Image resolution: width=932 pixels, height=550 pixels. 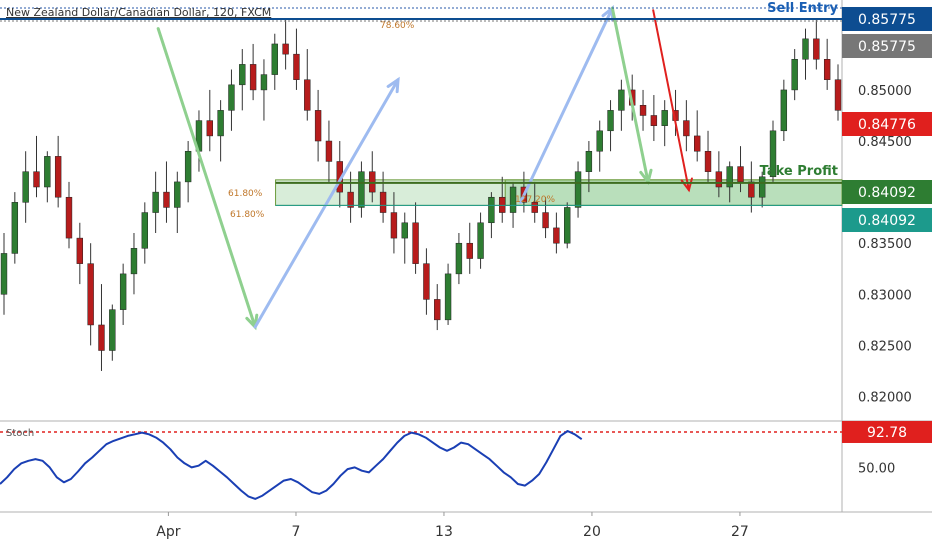 I want to click on stoch-badge-bg, so click(x=887, y=431).